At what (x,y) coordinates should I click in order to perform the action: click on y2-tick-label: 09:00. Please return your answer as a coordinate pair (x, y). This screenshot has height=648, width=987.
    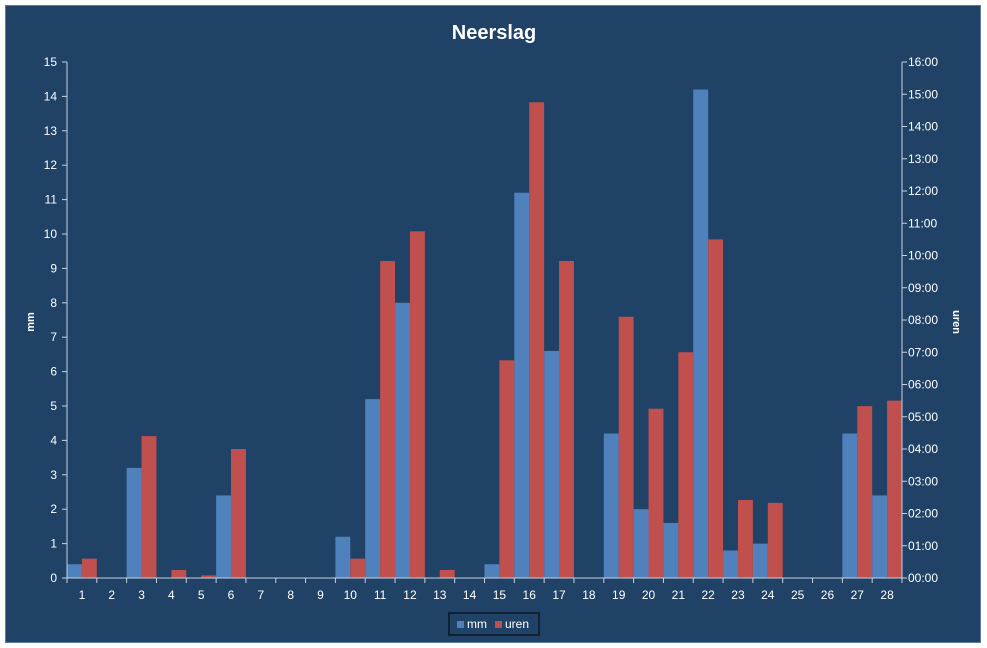
    Looking at the image, I should click on (923, 288).